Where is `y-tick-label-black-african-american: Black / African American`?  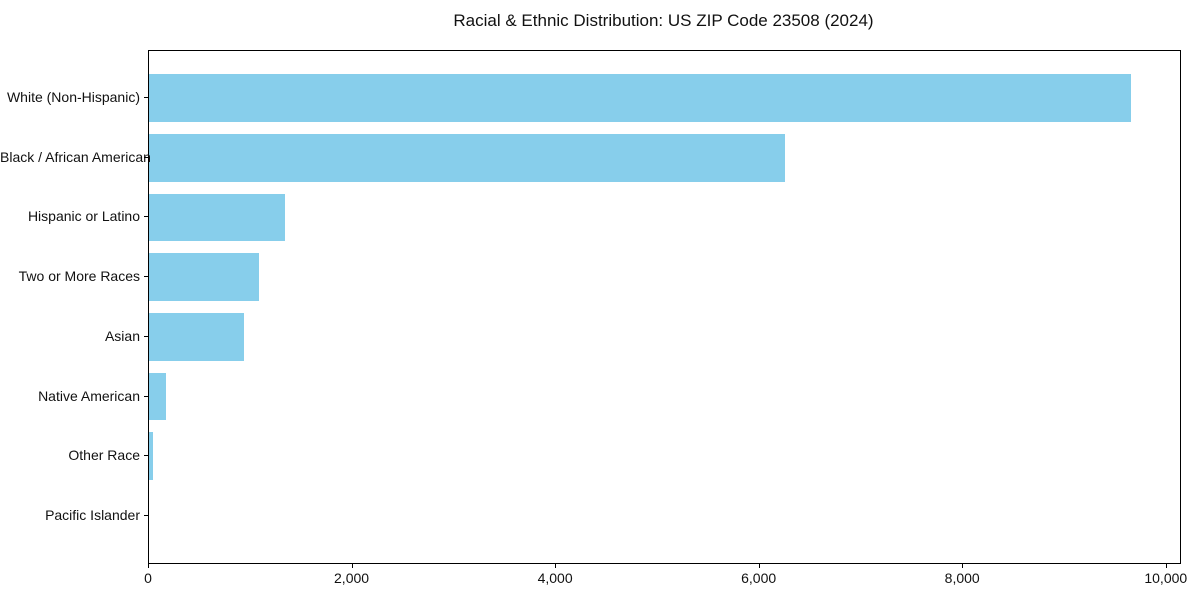
y-tick-label-black-african-american: Black / African American is located at coordinates (75, 156).